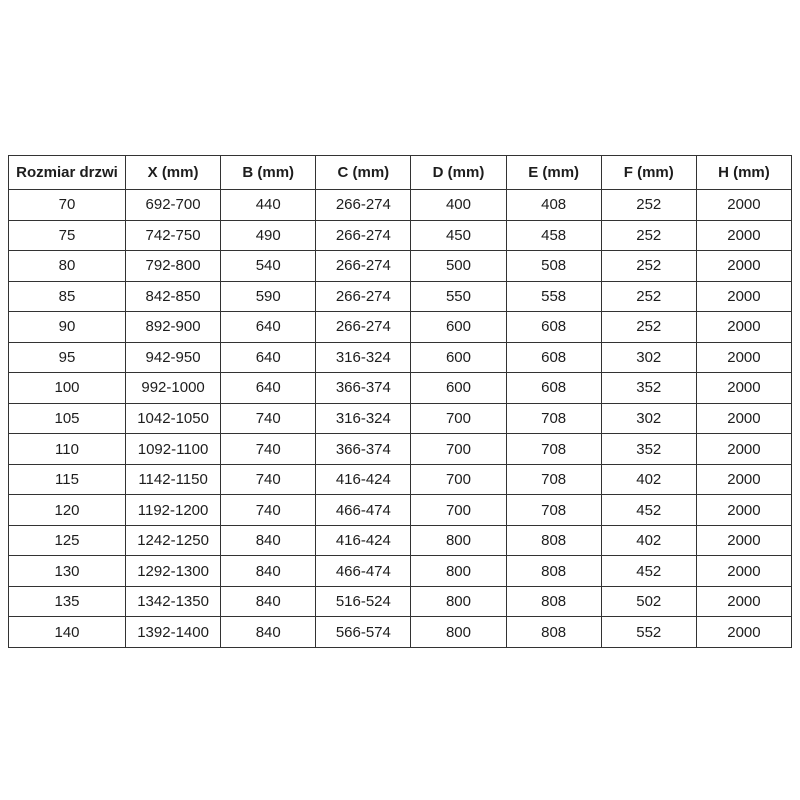  I want to click on table-row: 95 942-950 640 316-324 600 608 302 2000, so click(400, 357).